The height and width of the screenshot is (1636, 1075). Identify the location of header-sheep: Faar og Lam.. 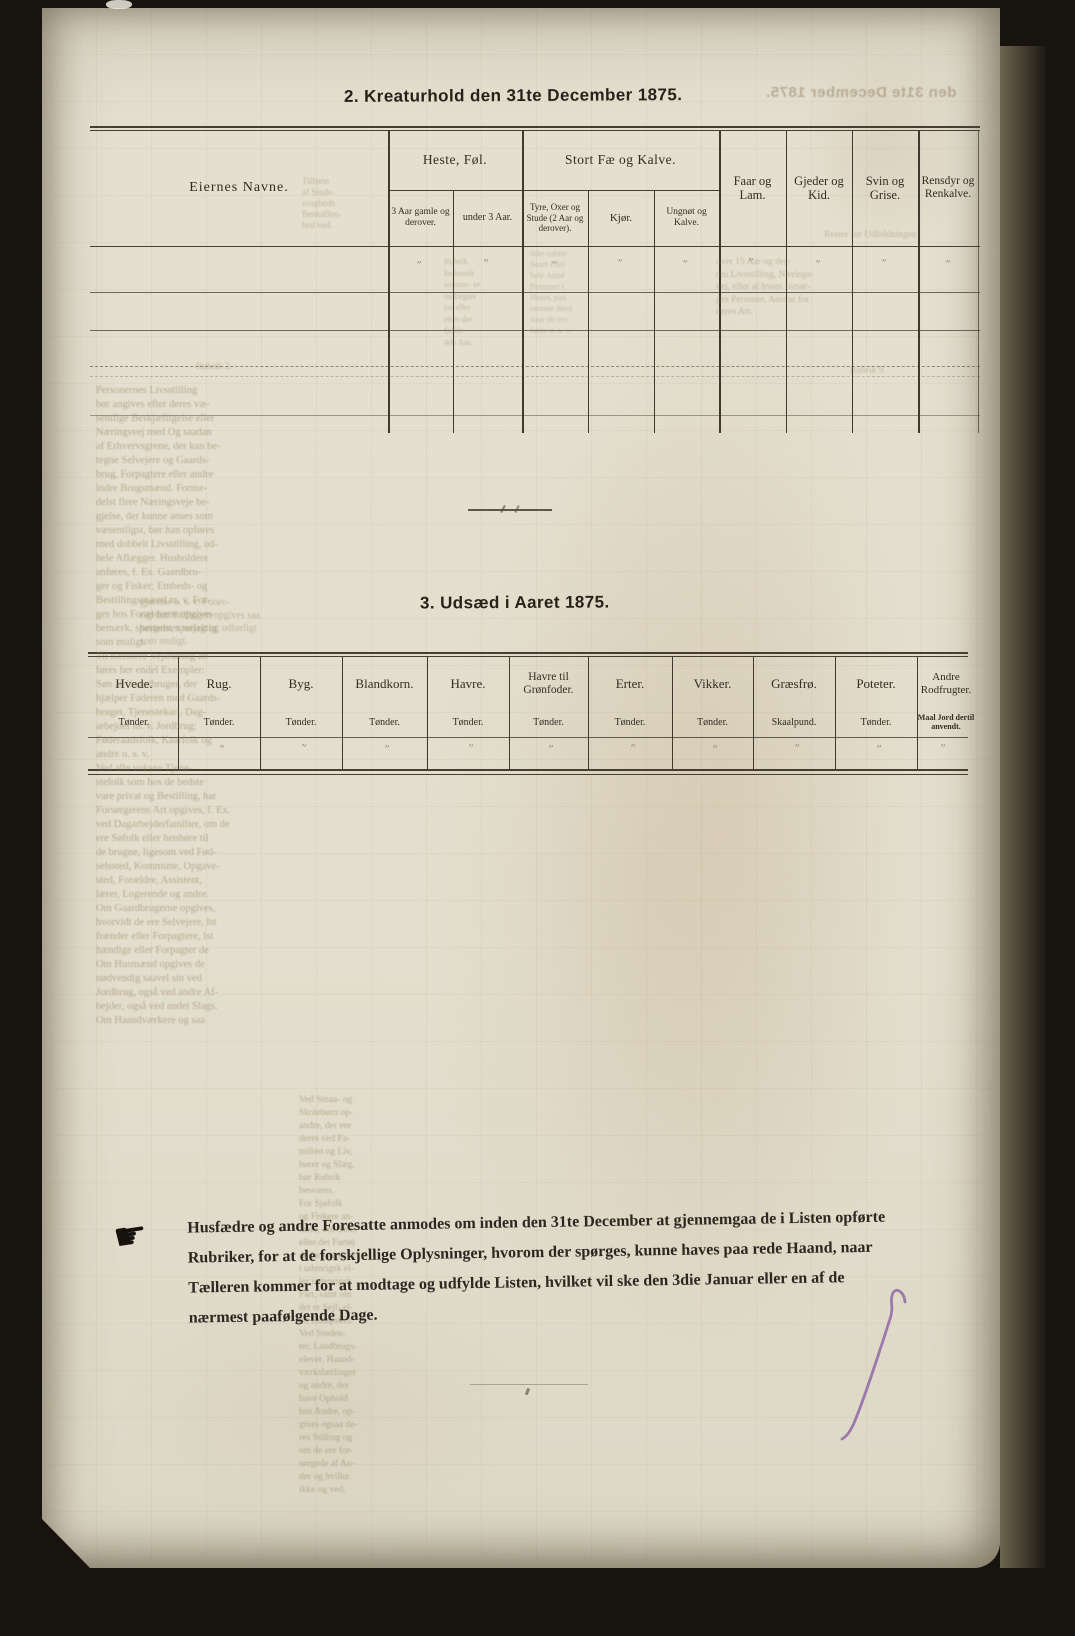
(752, 187).